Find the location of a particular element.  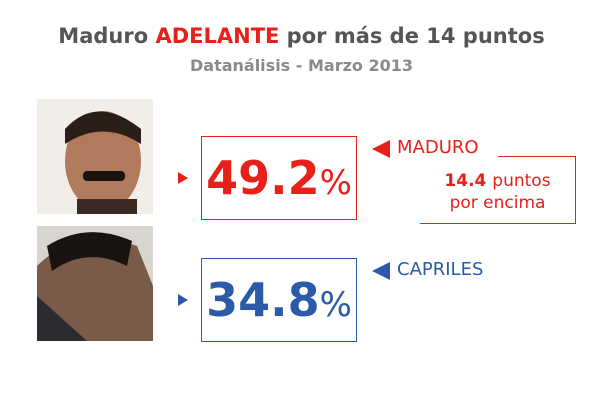

title-part: Maduro is located at coordinates (107, 36).